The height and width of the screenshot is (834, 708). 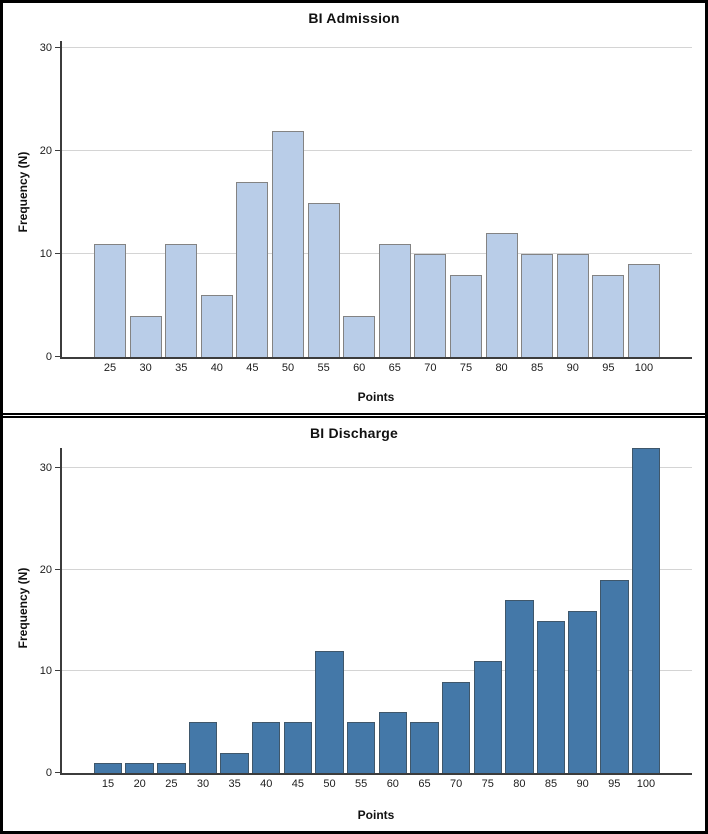 What do you see at coordinates (354, 433) in the screenshot?
I see `chart-title: BI Discharge` at bounding box center [354, 433].